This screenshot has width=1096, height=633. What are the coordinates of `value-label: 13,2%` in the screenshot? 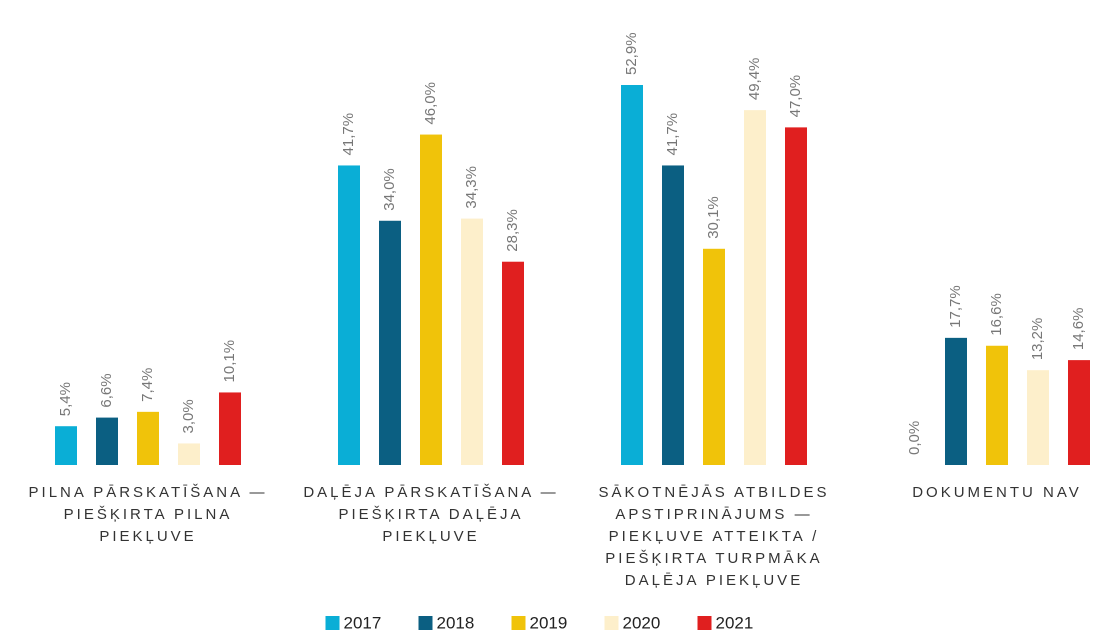 It's located at (1037, 339).